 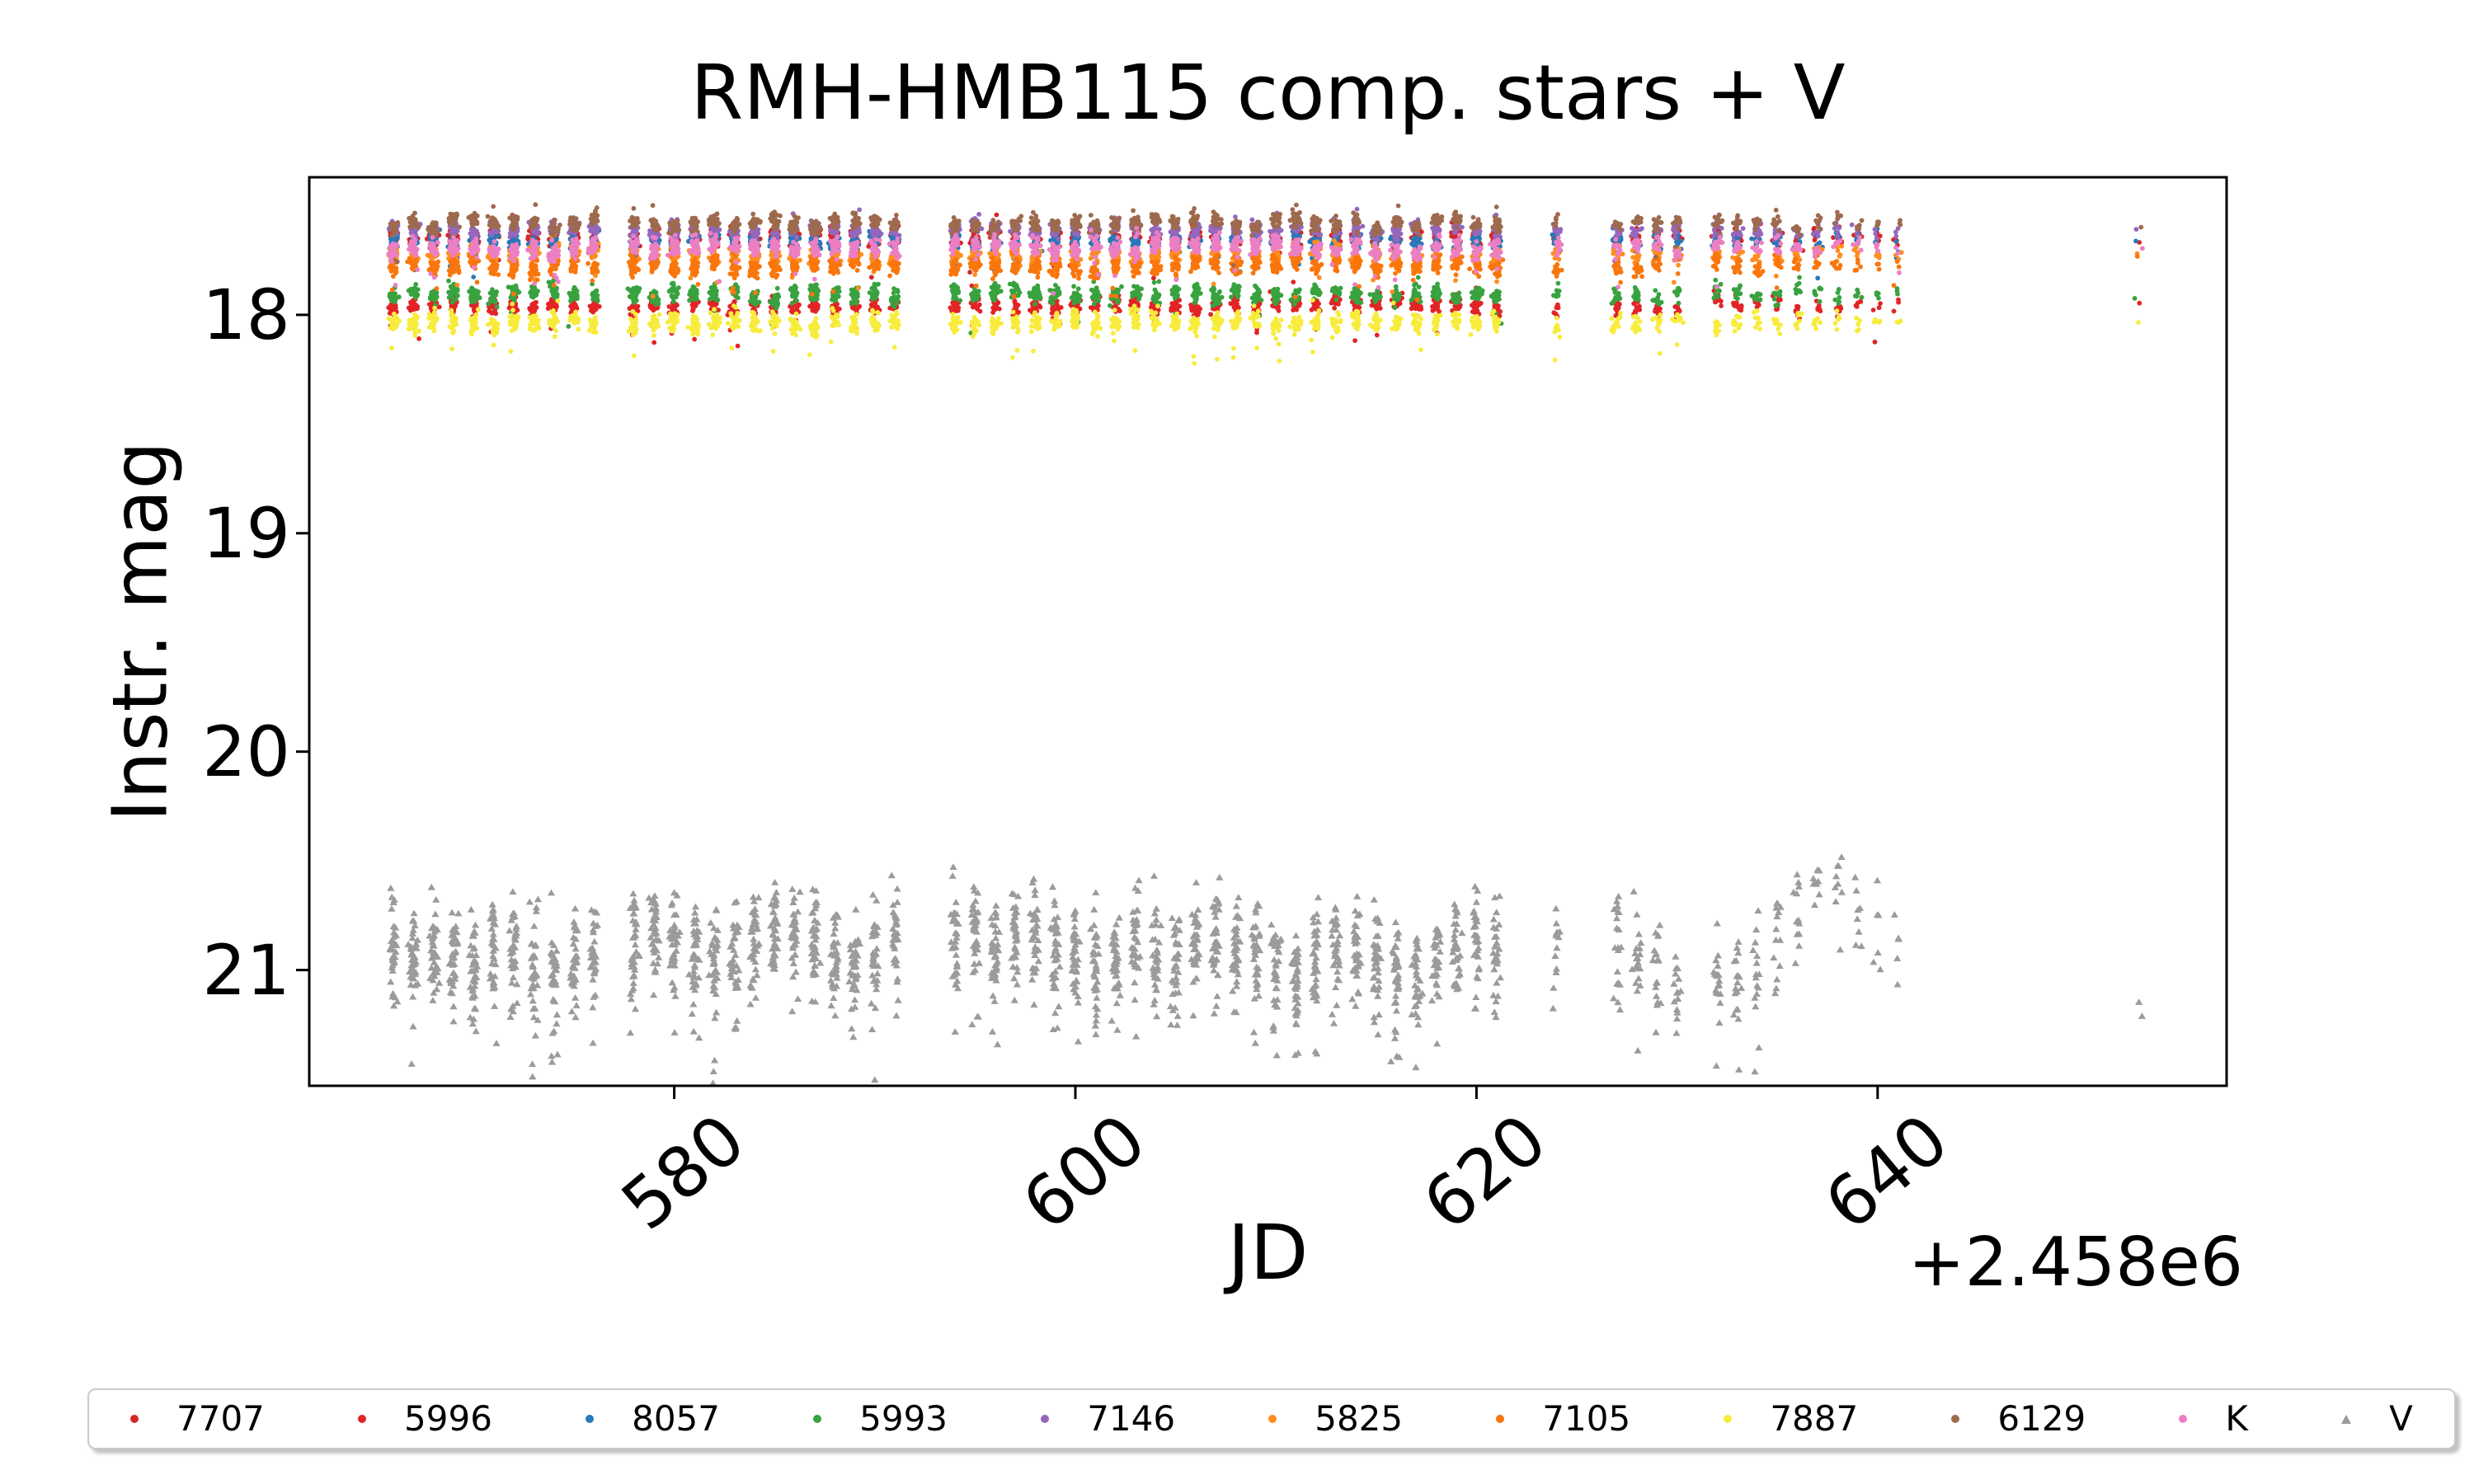 I want to click on legend-label: 6129, so click(x=2041, y=1418).